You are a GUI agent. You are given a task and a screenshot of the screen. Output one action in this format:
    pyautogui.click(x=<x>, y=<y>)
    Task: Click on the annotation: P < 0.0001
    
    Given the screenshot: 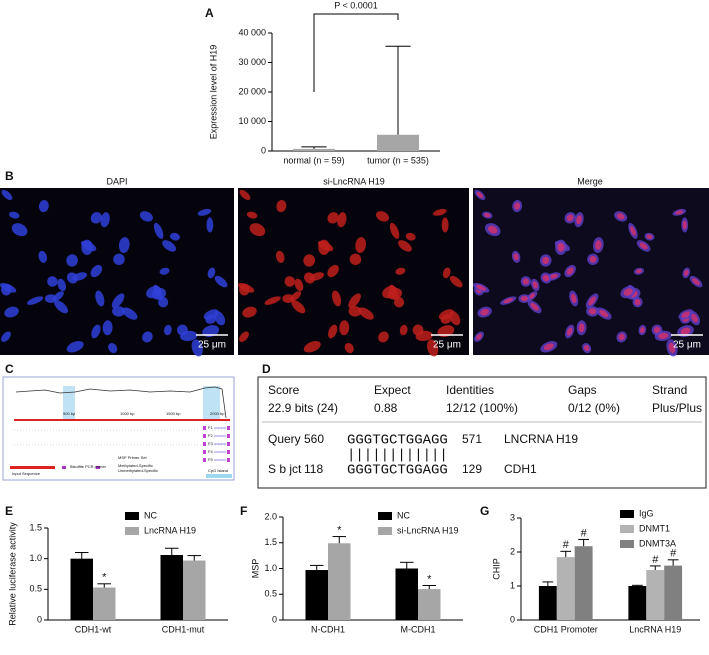 What is the action you would take?
    pyautogui.click(x=356, y=5)
    